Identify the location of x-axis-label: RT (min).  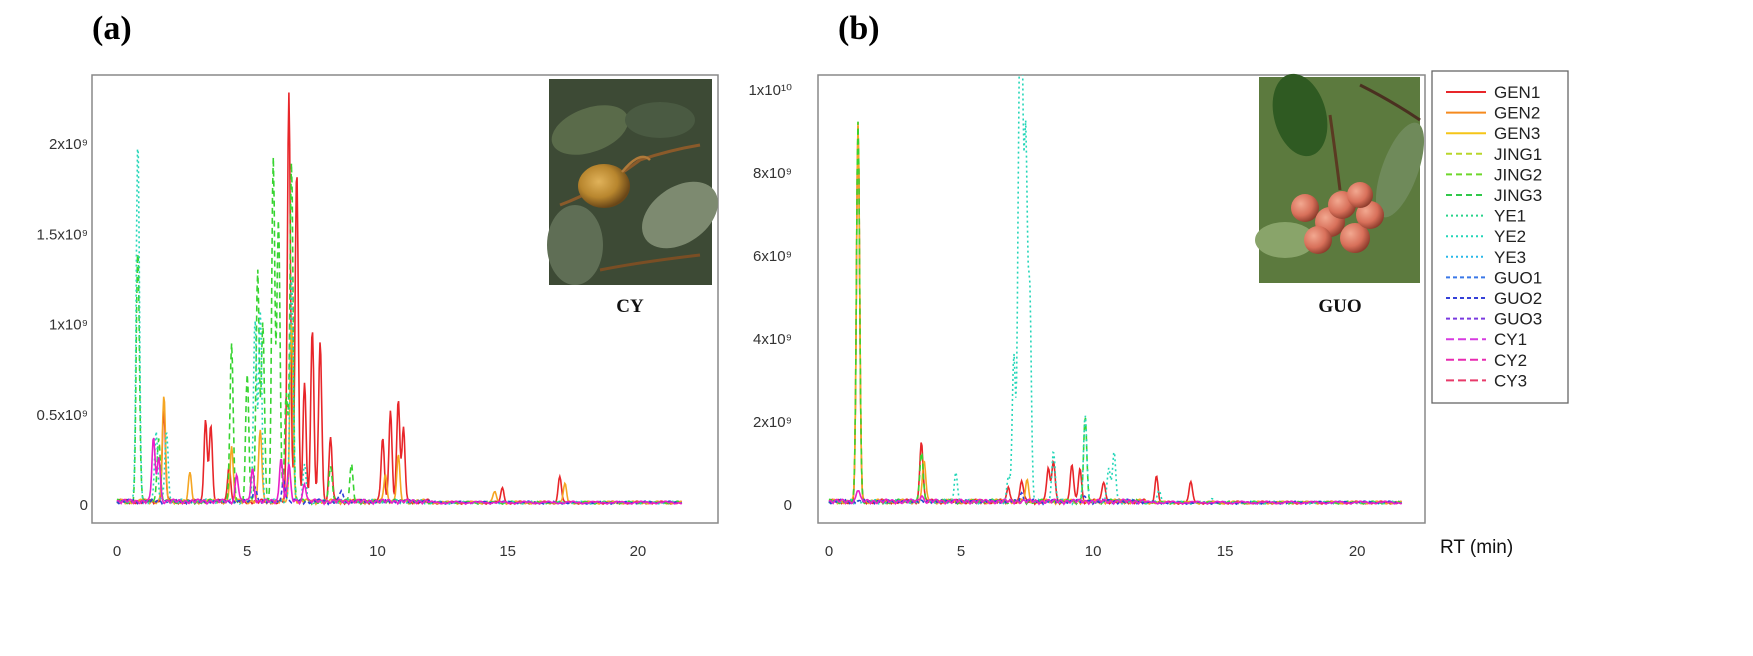
(1476, 547).